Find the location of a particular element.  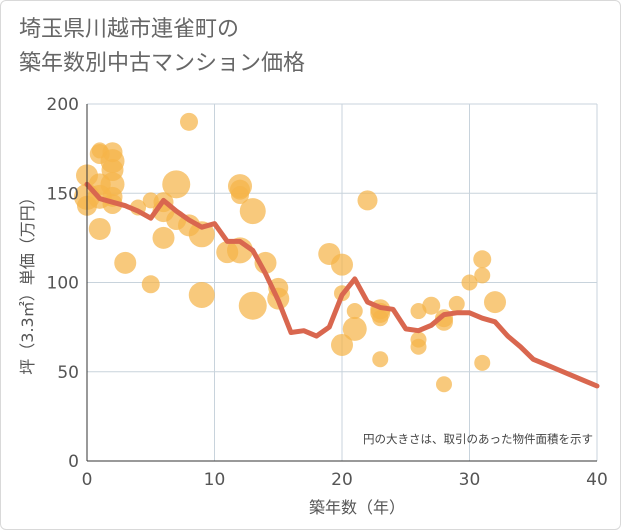

bubble-size-note: 円の大きさは、取引のあった物件面積を示す is located at coordinates (478, 439).